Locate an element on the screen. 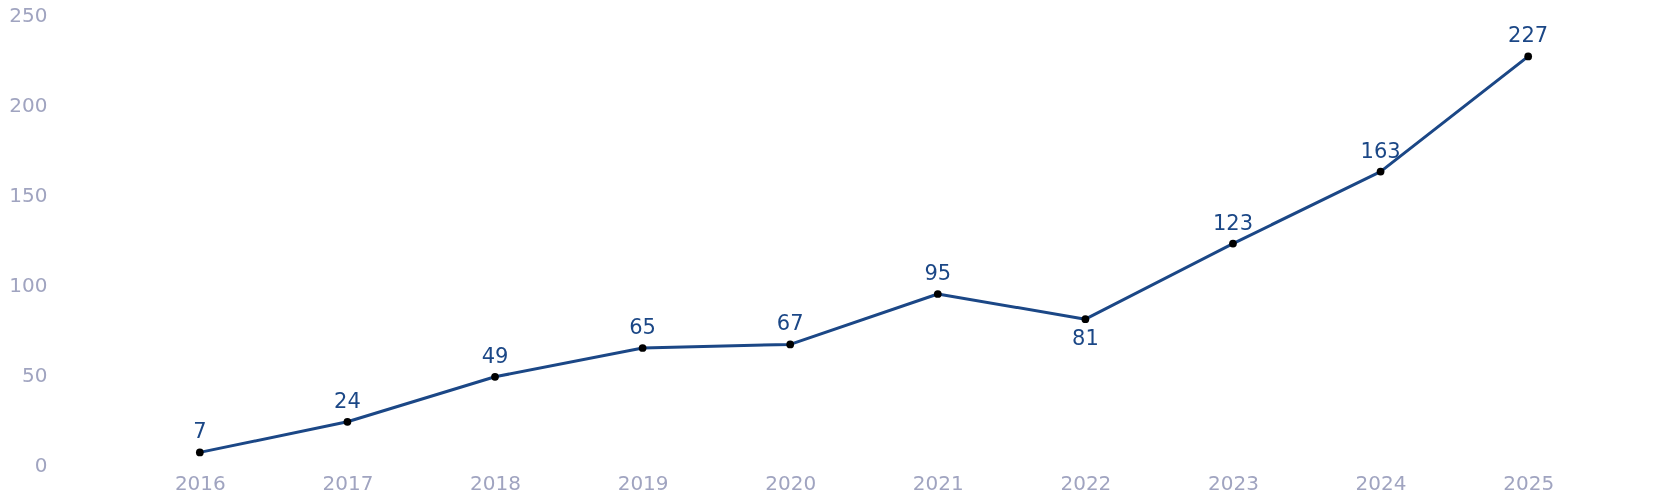  x-tick-label: 2016 is located at coordinates (200, 482).